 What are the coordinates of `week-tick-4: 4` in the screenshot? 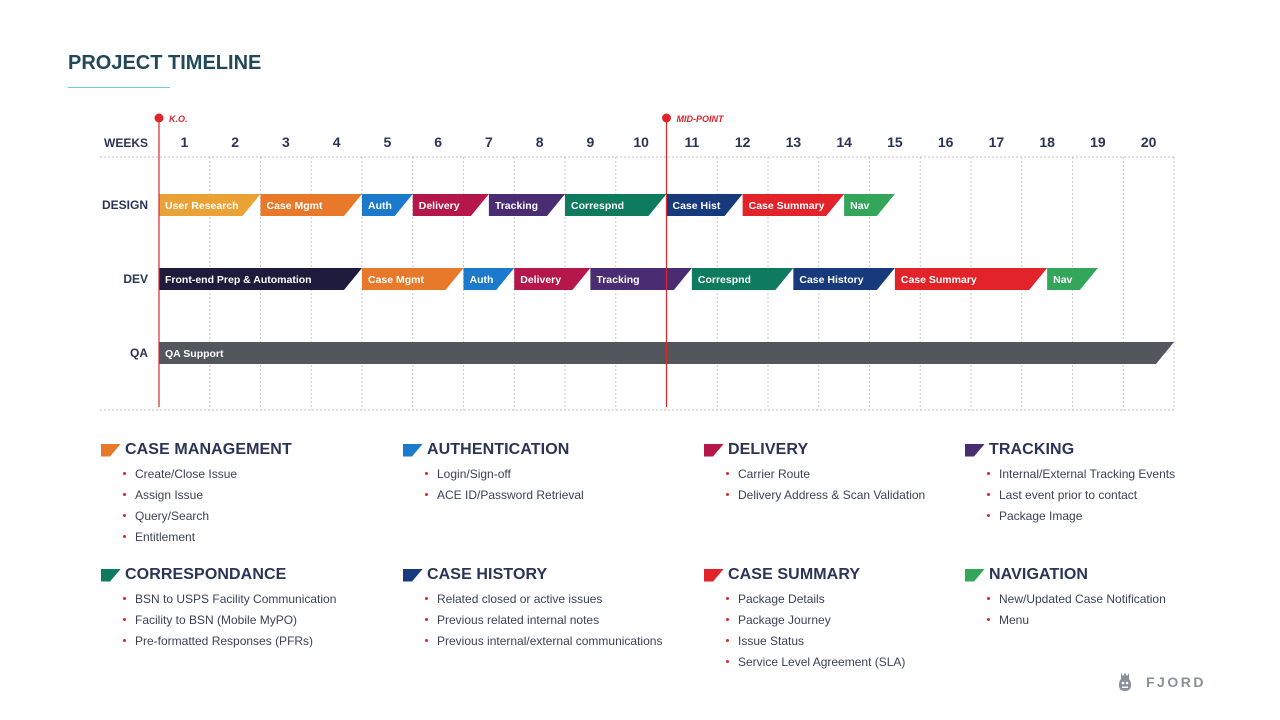 It's located at (337, 142).